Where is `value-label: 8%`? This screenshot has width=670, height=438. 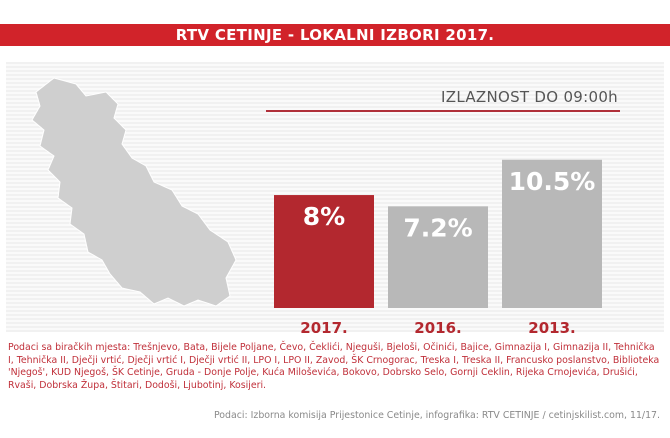
value-label: 8% is located at coordinates (324, 216).